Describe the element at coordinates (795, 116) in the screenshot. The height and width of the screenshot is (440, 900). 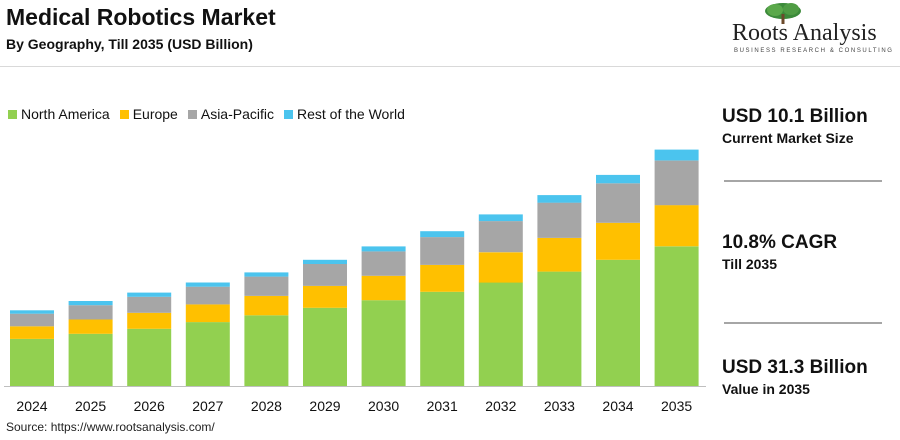
I see `stat-value: USD 10.1 Billion` at that location.